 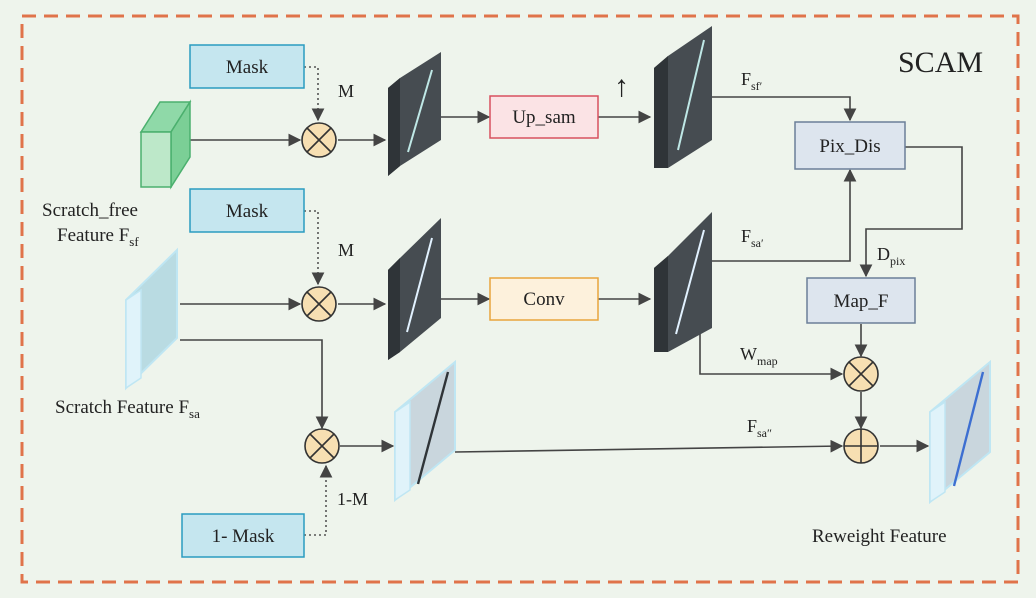 I want to click on label-one-minus-m: 1-M, so click(x=352, y=499).